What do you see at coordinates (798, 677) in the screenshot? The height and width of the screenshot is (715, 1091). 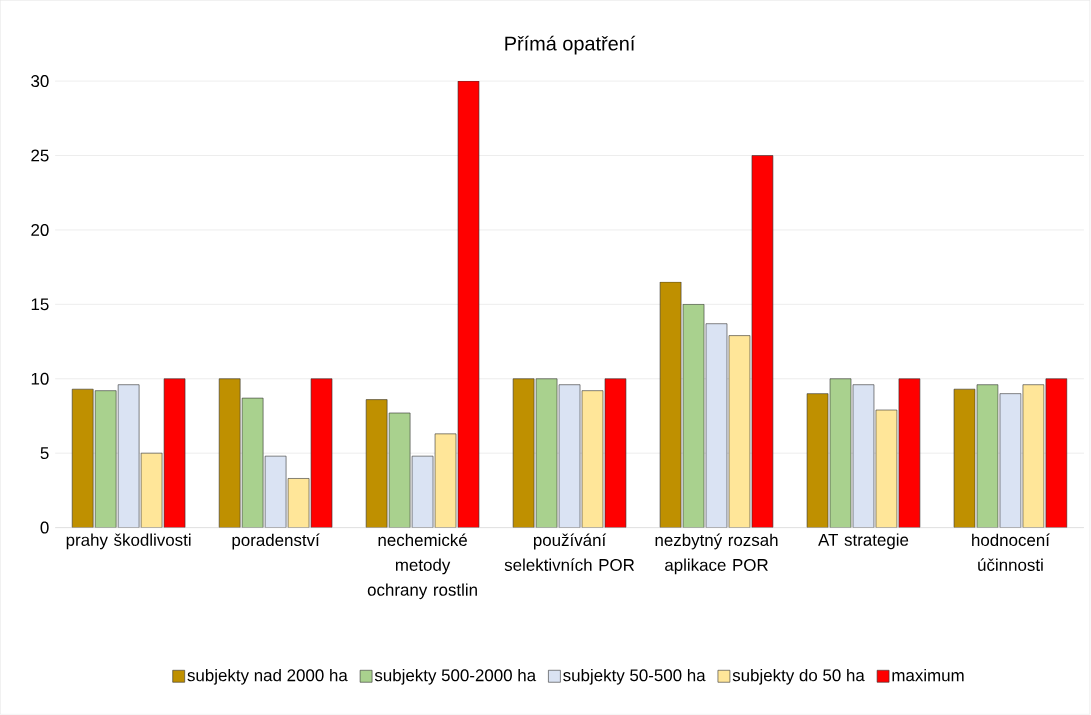 I see `legend-label: subjekty do 50 ha` at bounding box center [798, 677].